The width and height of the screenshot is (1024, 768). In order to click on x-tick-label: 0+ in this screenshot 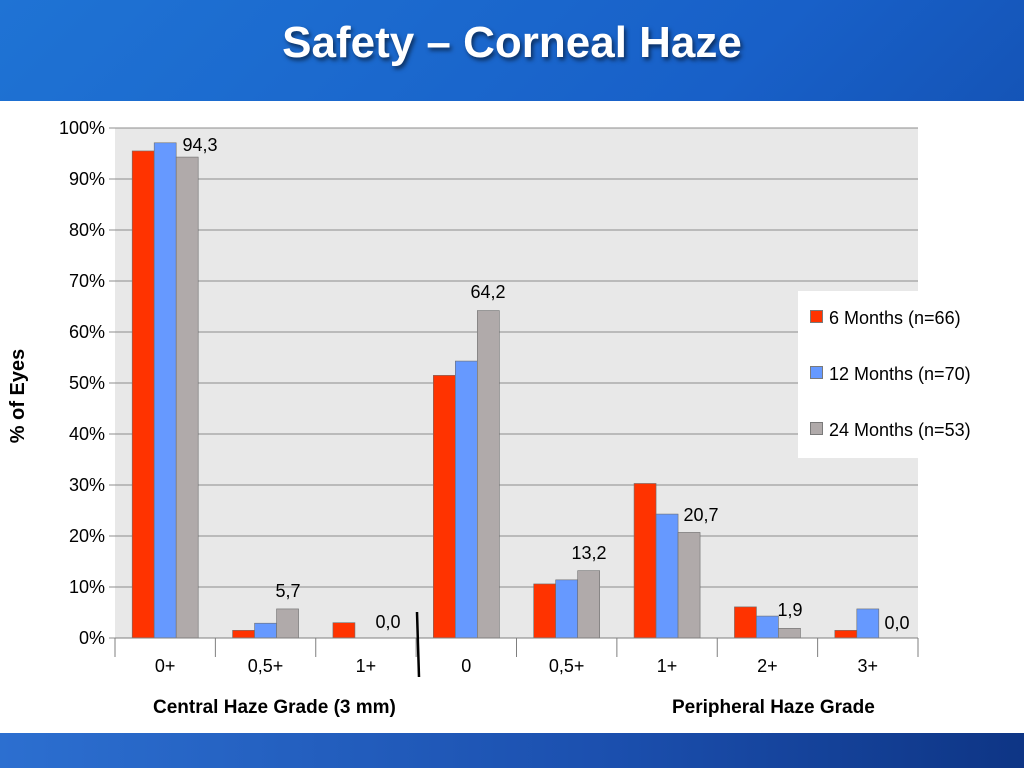, I will do `click(165, 666)`.